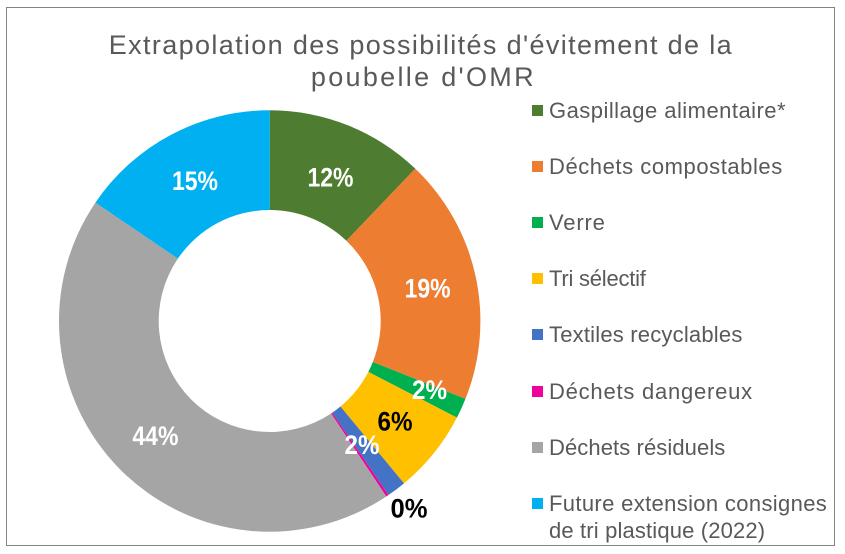  I want to click on svg-text: 44%, so click(155, 436).